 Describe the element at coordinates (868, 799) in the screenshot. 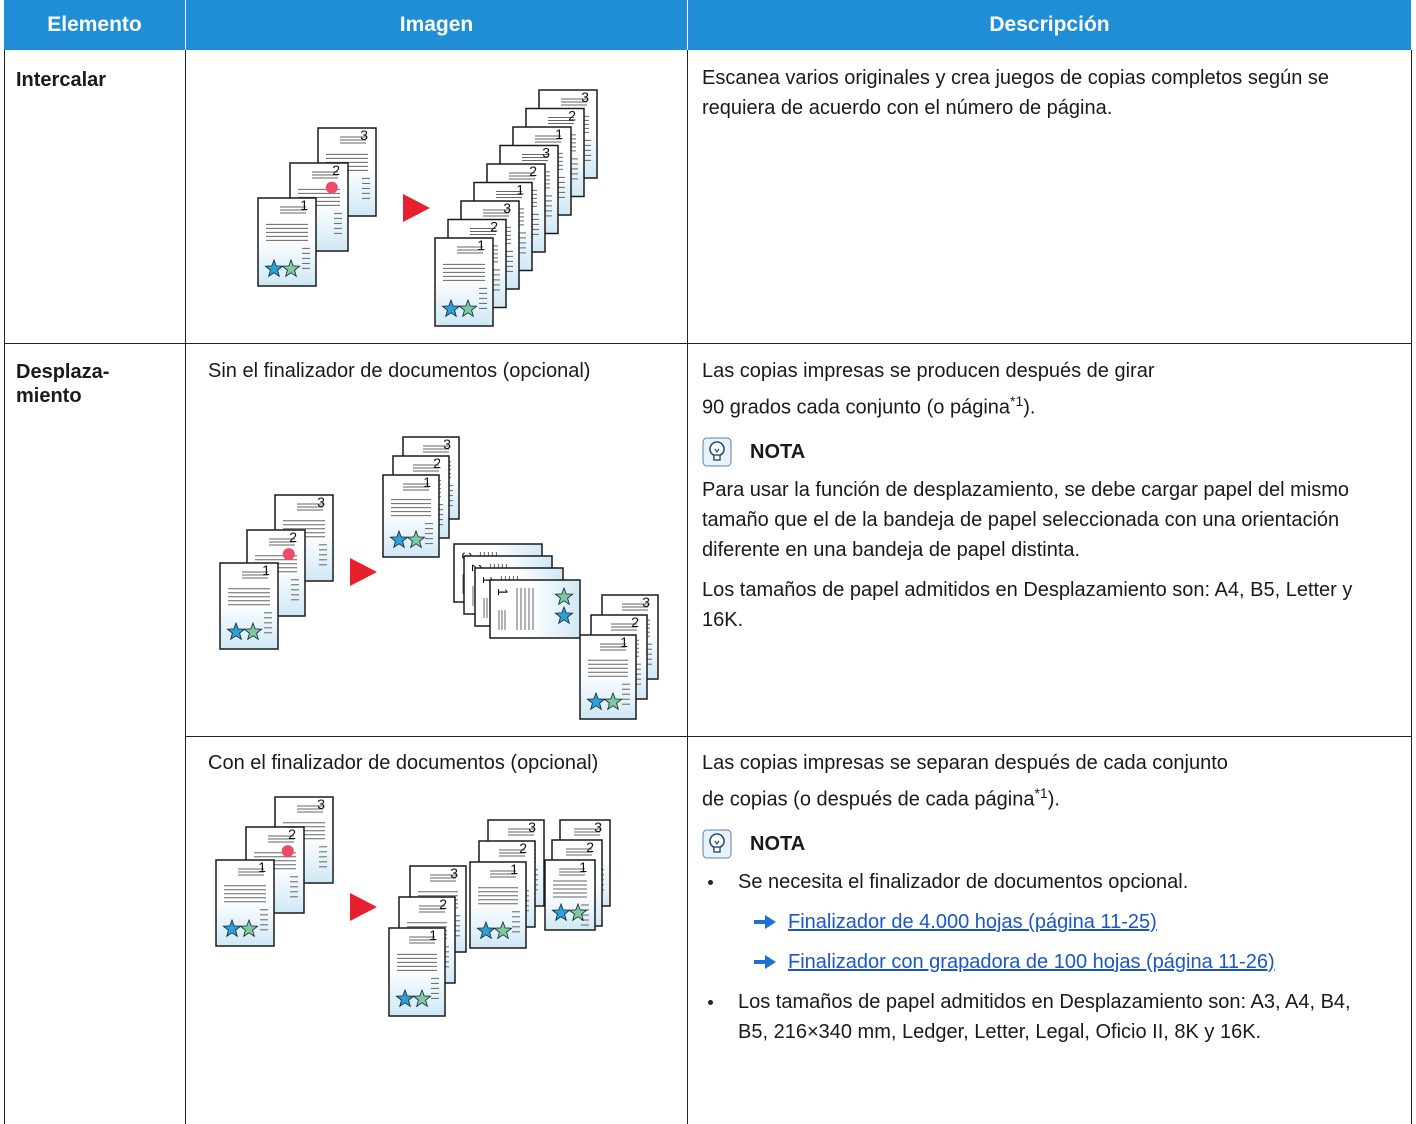

I see `description-text: de copias (o después de cada página` at that location.